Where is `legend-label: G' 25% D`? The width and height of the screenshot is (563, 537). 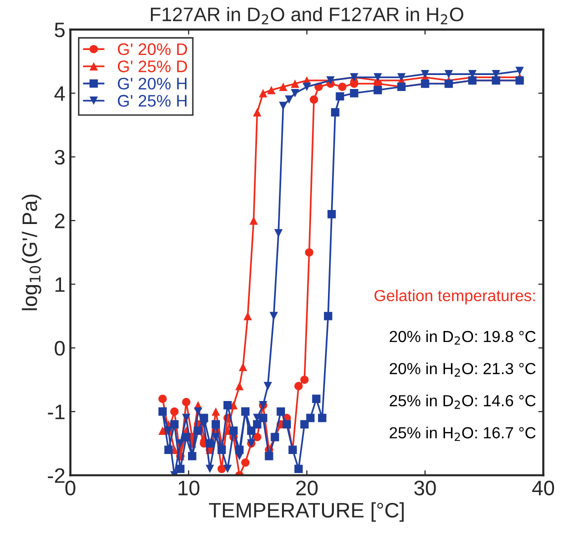
legend-label: G' 25% D is located at coordinates (153, 66).